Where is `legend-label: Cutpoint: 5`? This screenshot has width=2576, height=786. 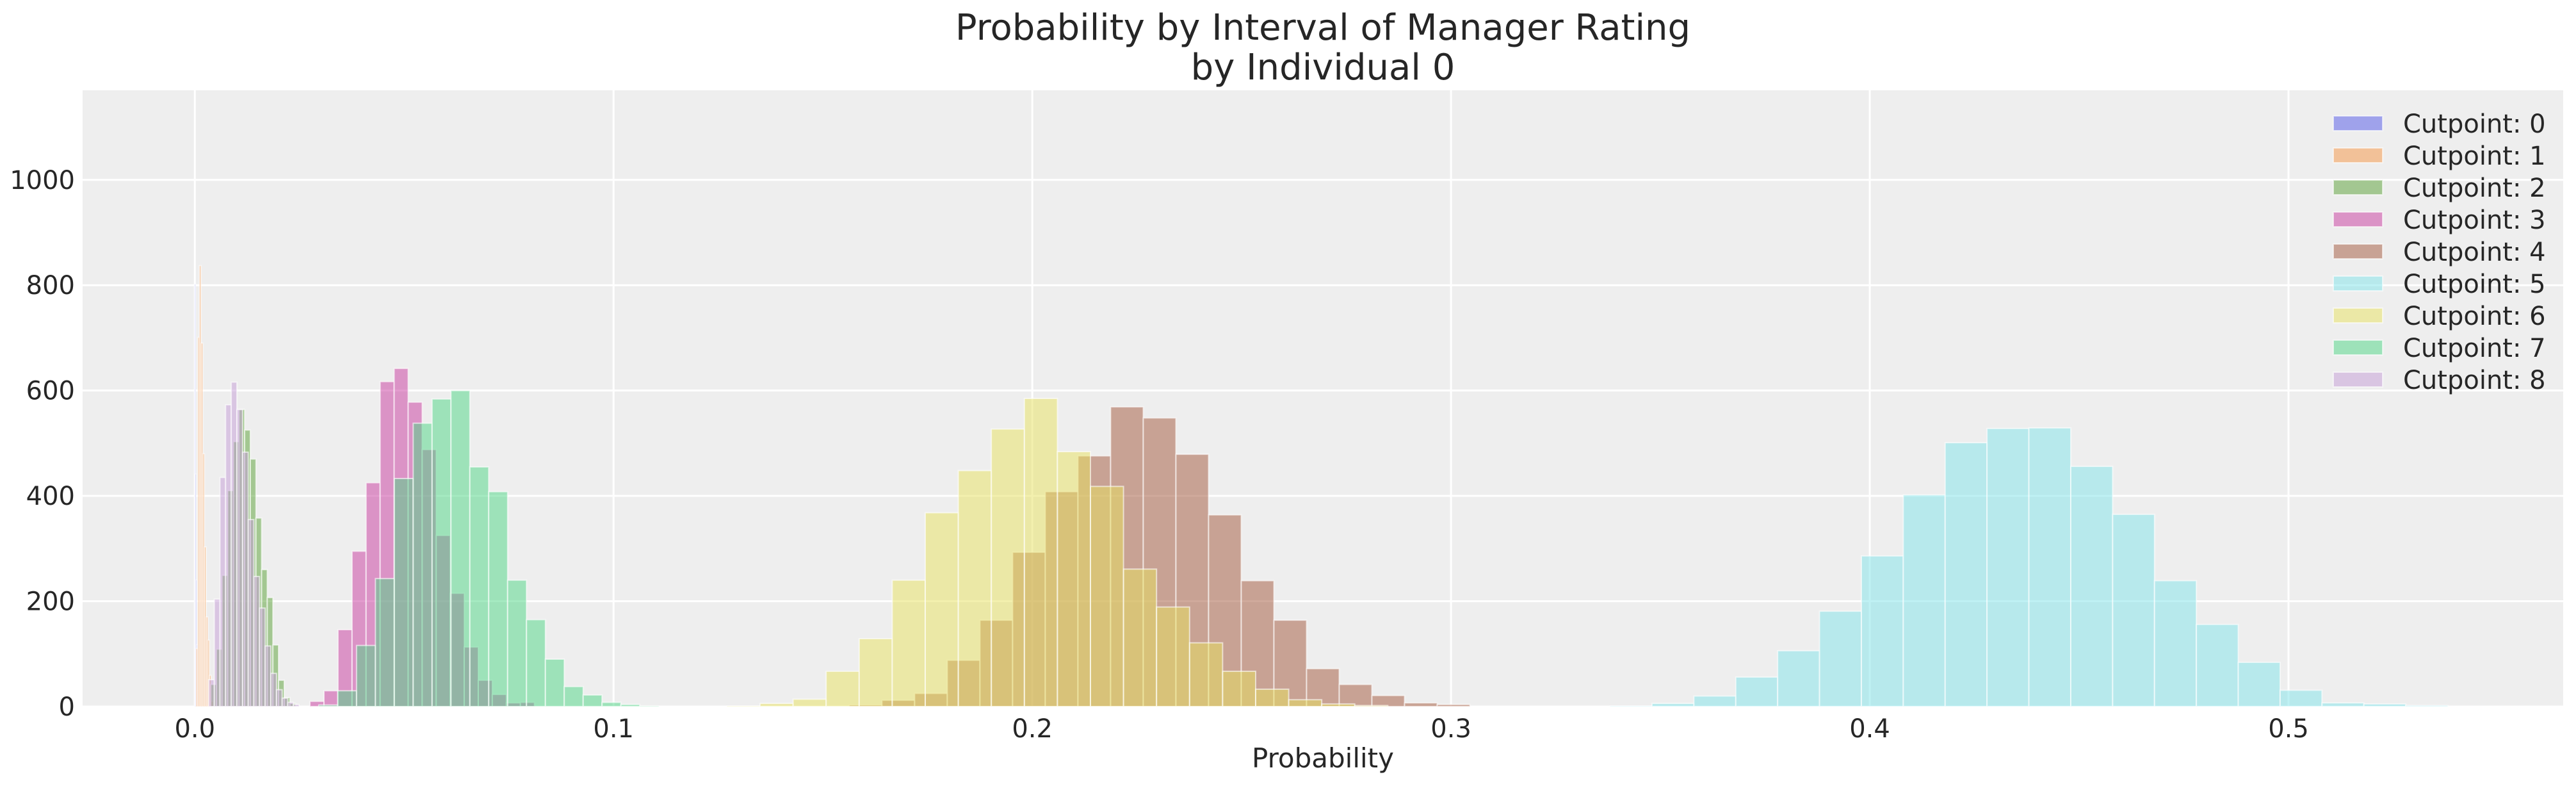
legend-label: Cutpoint: 5 is located at coordinates (2474, 284).